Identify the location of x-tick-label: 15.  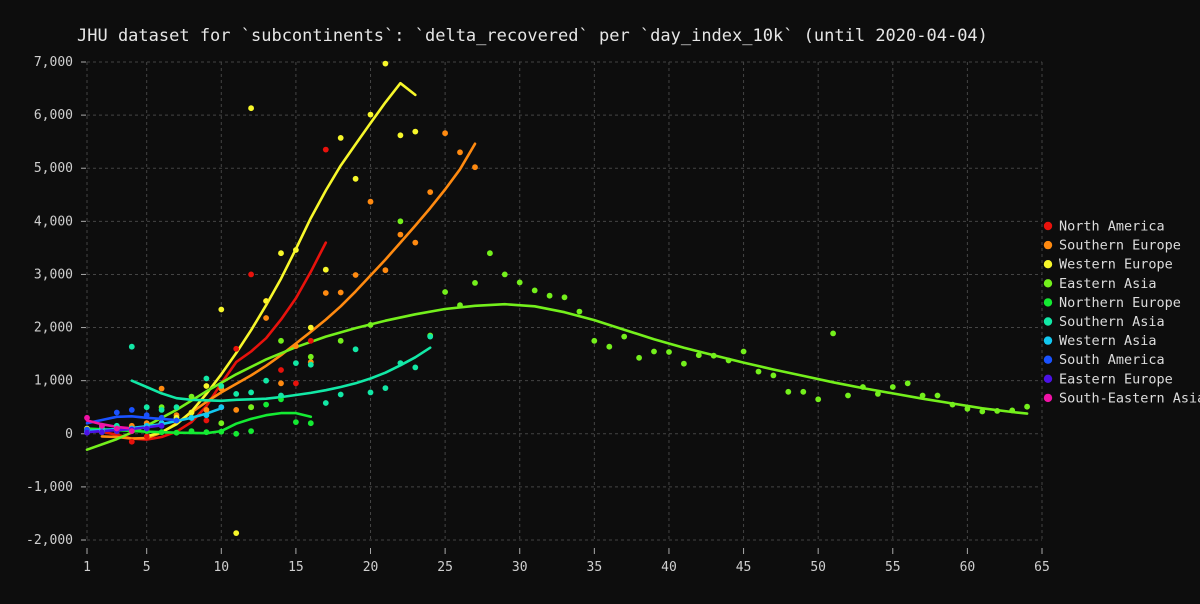
(296, 567).